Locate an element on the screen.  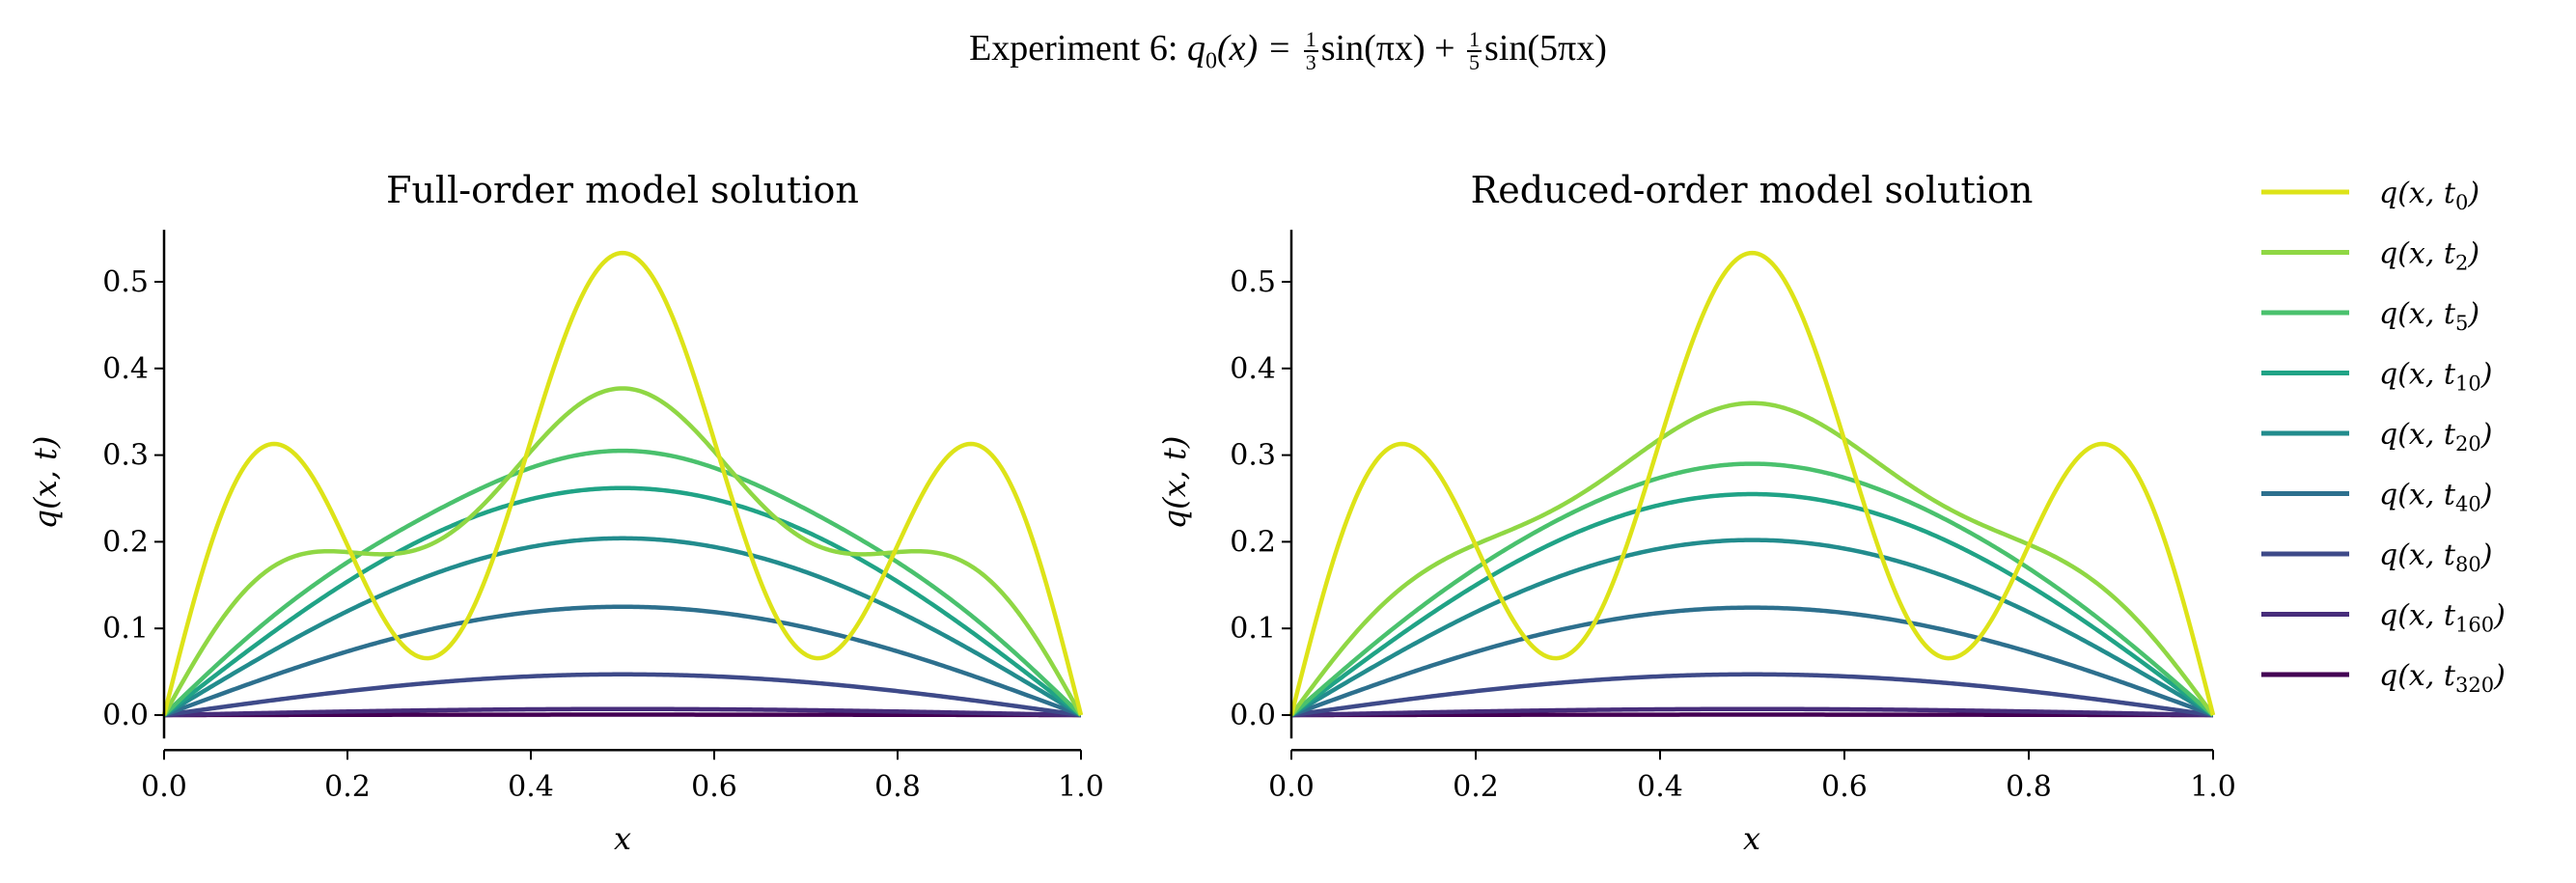
legend-label: q(x, t10) is located at coordinates (2435, 377).